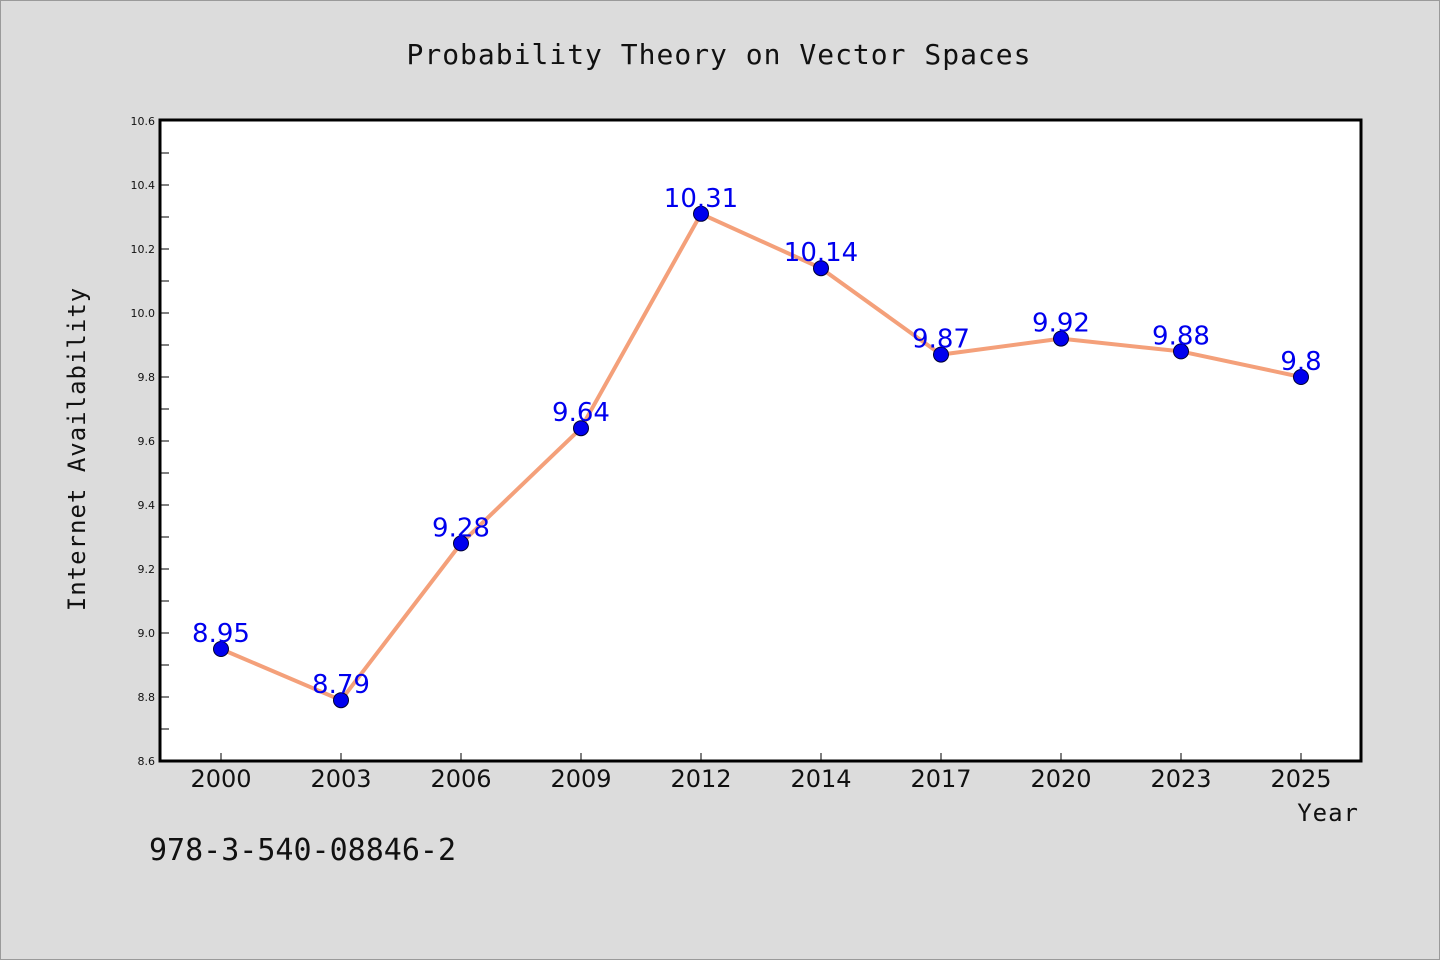 The image size is (1440, 960). What do you see at coordinates (147, 633) in the screenshot?
I see `y-tick-label: 9.0` at bounding box center [147, 633].